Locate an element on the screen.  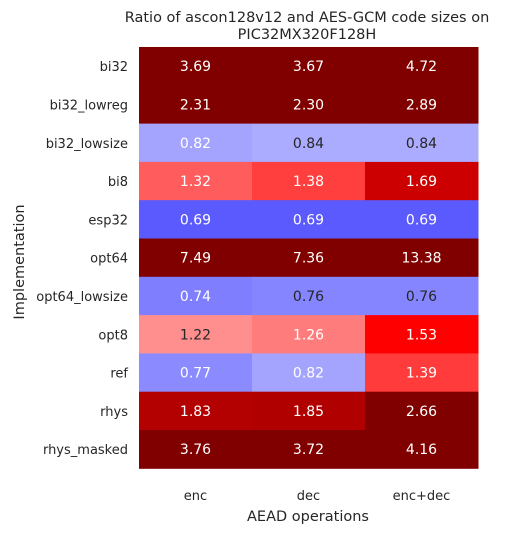
y-tick-label: esp32 is located at coordinates (108, 220).